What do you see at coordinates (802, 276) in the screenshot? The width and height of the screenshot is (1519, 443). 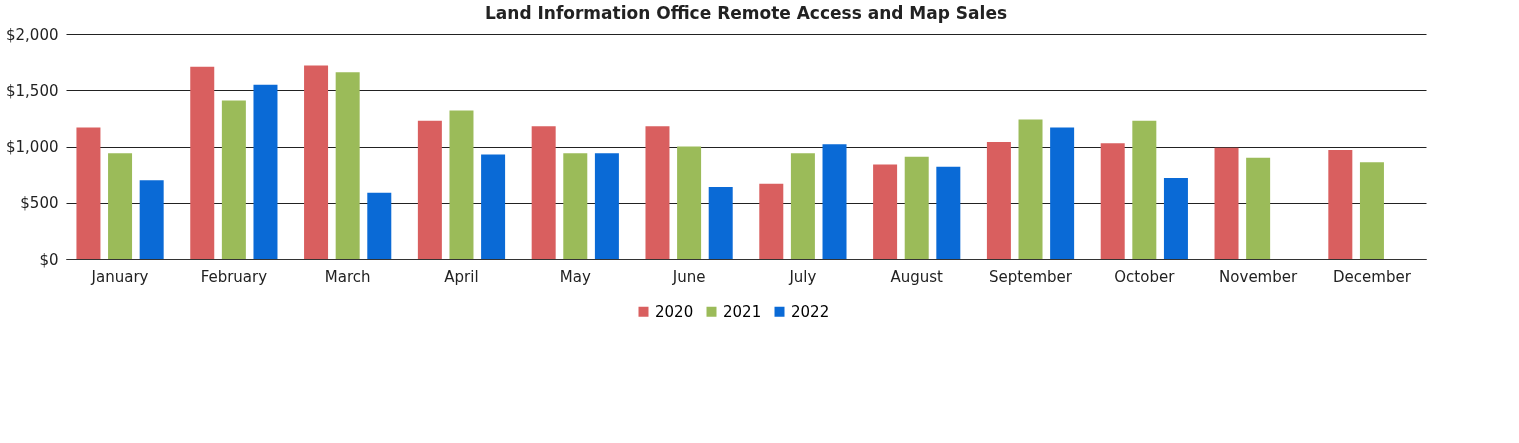 I see `x-tick-label: July` at bounding box center [802, 276].